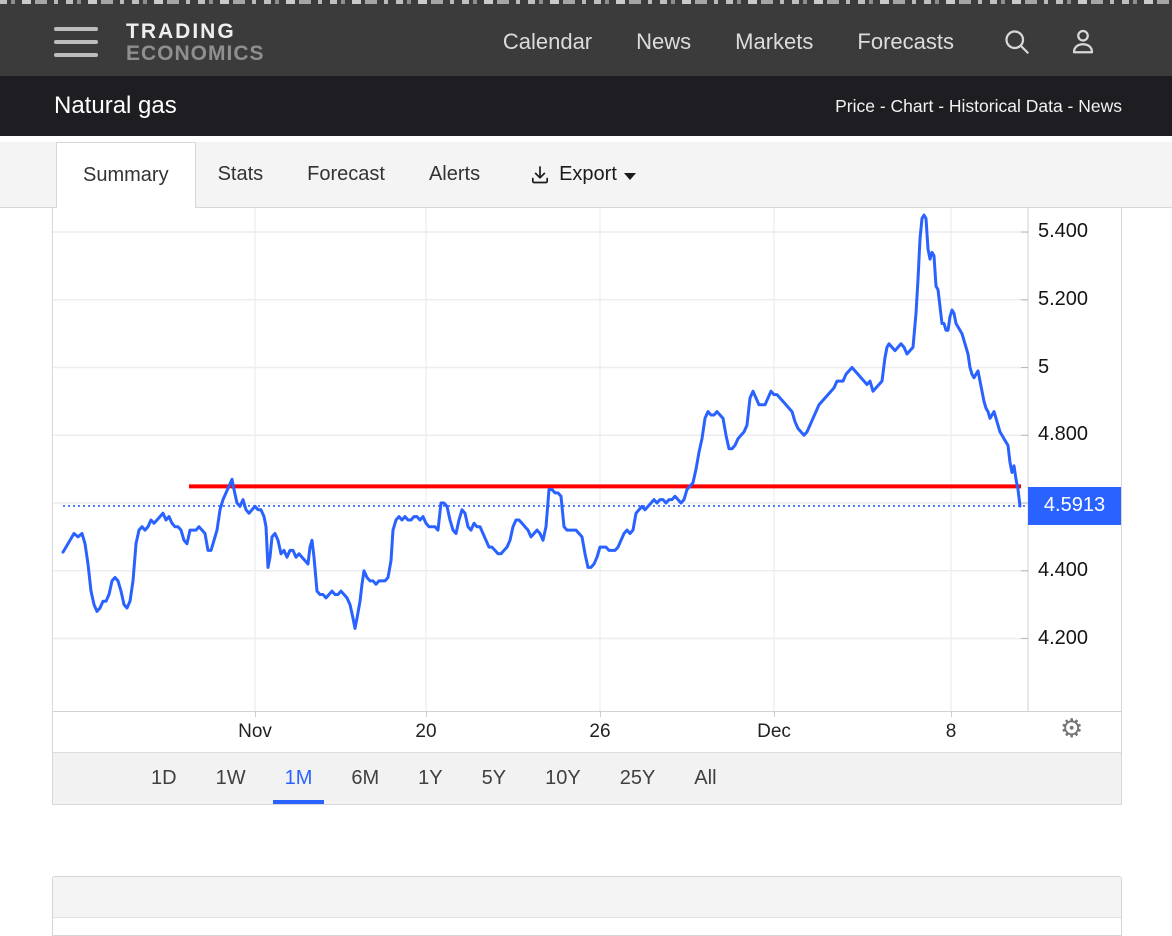 Image resolution: width=1172 pixels, height=936 pixels. I want to click on tab-bar: Summary Stats Forecast Alerts Export, so click(586, 175).